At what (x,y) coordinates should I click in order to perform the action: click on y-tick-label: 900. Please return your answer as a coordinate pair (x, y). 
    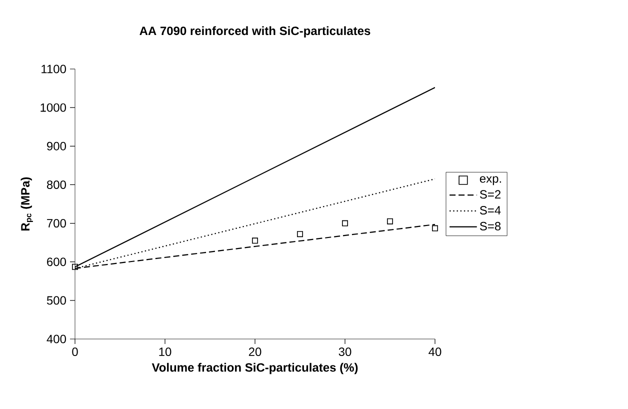
    Looking at the image, I should click on (56, 146).